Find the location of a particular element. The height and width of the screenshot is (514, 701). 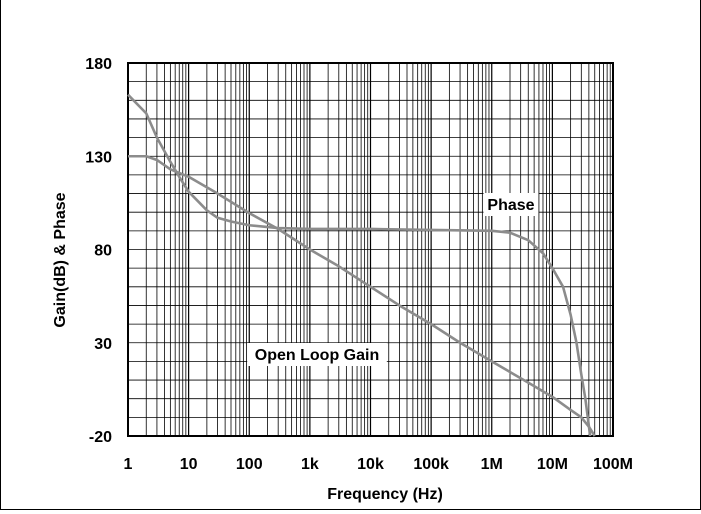

x-tick-label: 100 is located at coordinates (249, 464).